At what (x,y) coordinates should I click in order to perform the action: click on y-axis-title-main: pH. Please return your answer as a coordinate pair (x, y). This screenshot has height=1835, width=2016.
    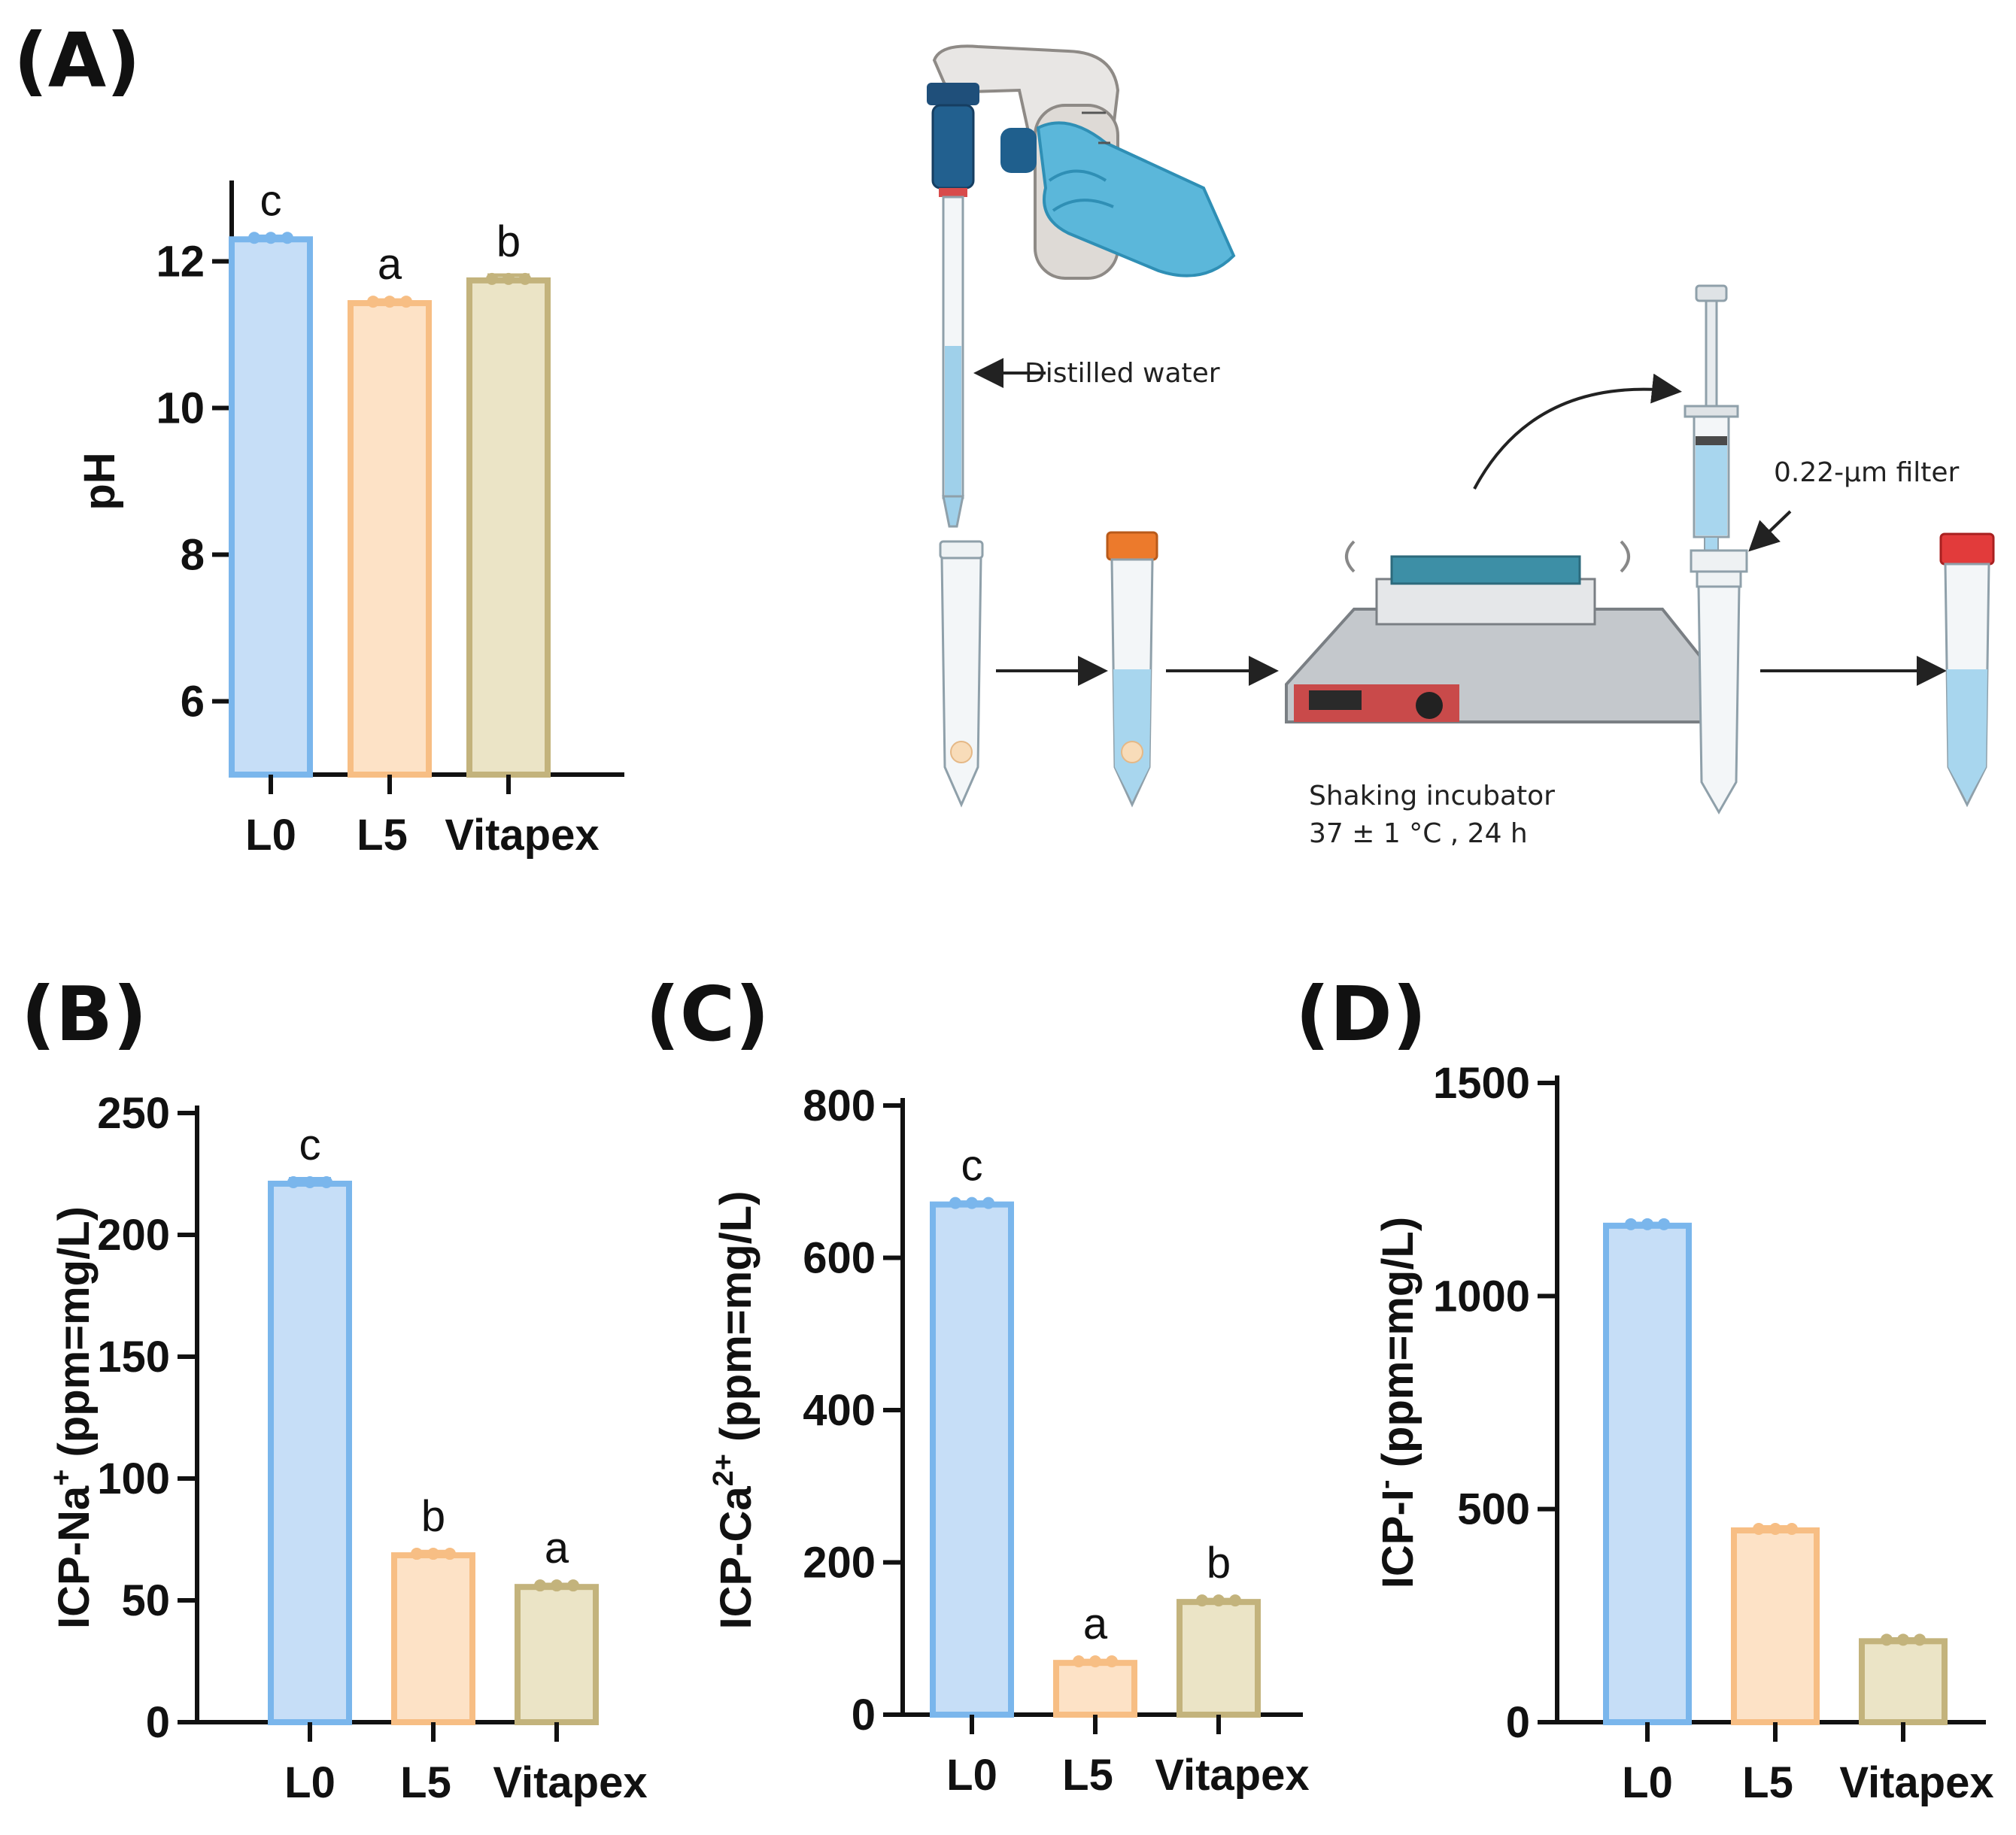
    Looking at the image, I should click on (99, 481).